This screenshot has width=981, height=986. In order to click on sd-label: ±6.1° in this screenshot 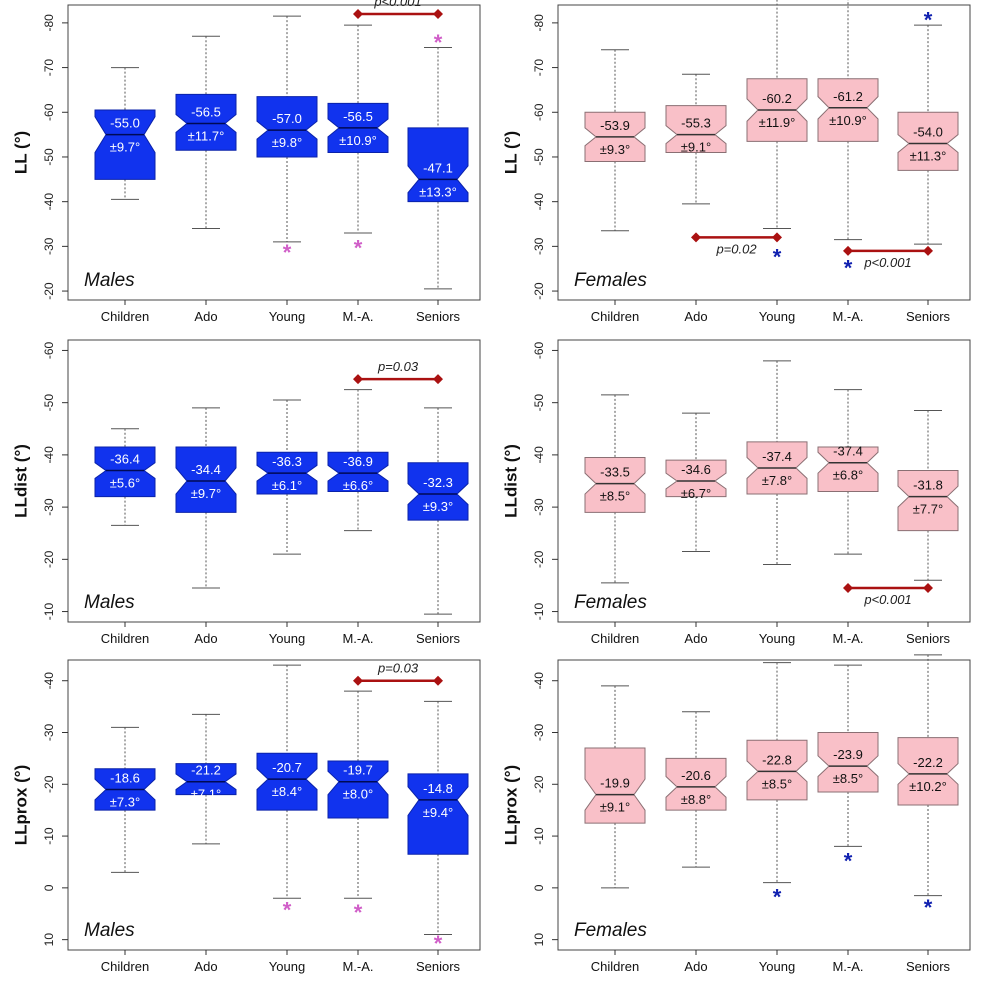, I will do `click(287, 485)`.